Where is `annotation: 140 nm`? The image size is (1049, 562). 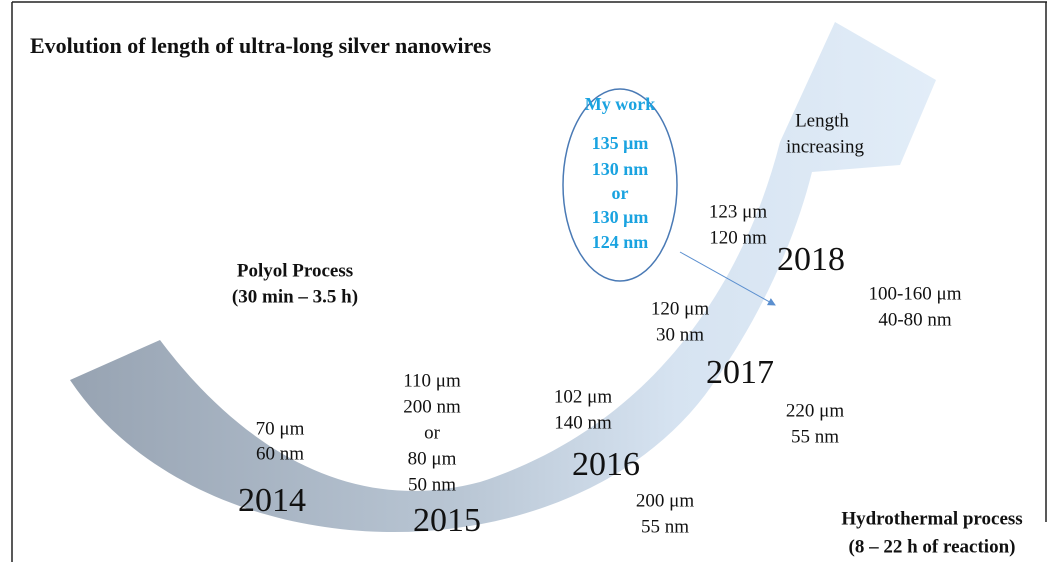 annotation: 140 nm is located at coordinates (583, 422).